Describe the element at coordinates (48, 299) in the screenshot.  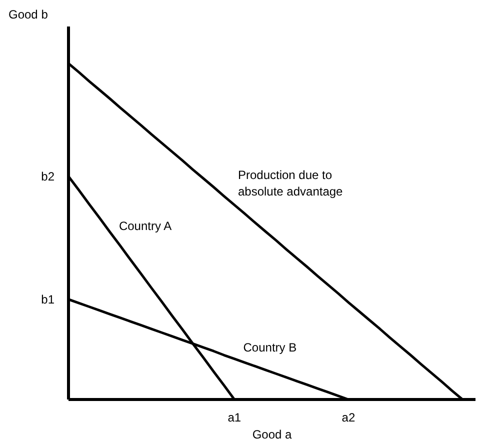
I see `text: b1` at that location.